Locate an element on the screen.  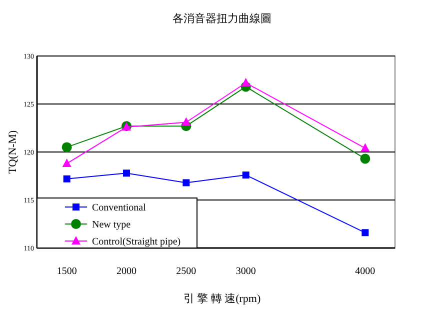
legend-label: Control(Straight pipe) is located at coordinates (136, 242).